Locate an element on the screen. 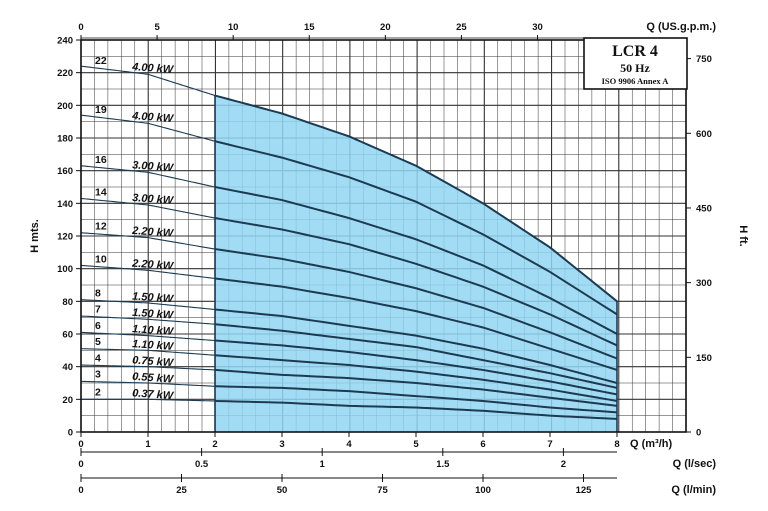 This screenshot has height=511, width=768. y-right-tick-label: 450 is located at coordinates (704, 208).